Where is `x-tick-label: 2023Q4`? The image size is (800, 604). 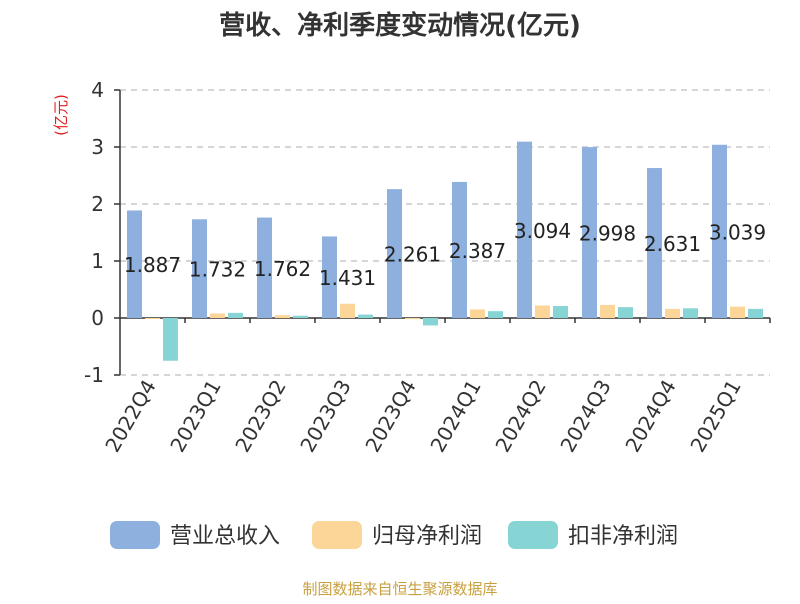 x-tick-label: 2023Q4 is located at coordinates (390, 416).